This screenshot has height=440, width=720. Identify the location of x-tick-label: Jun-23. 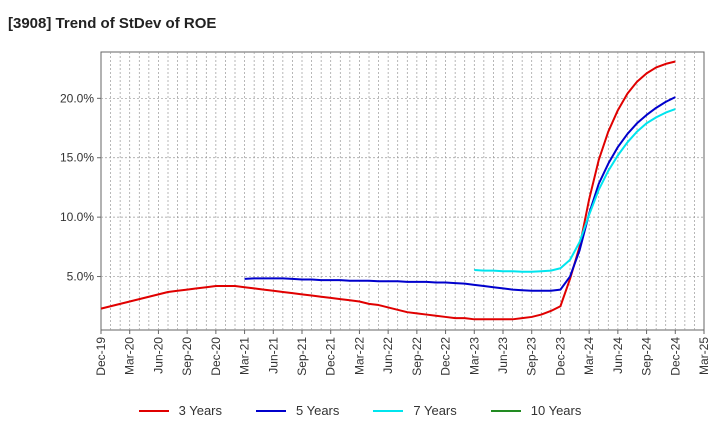
(503, 355).